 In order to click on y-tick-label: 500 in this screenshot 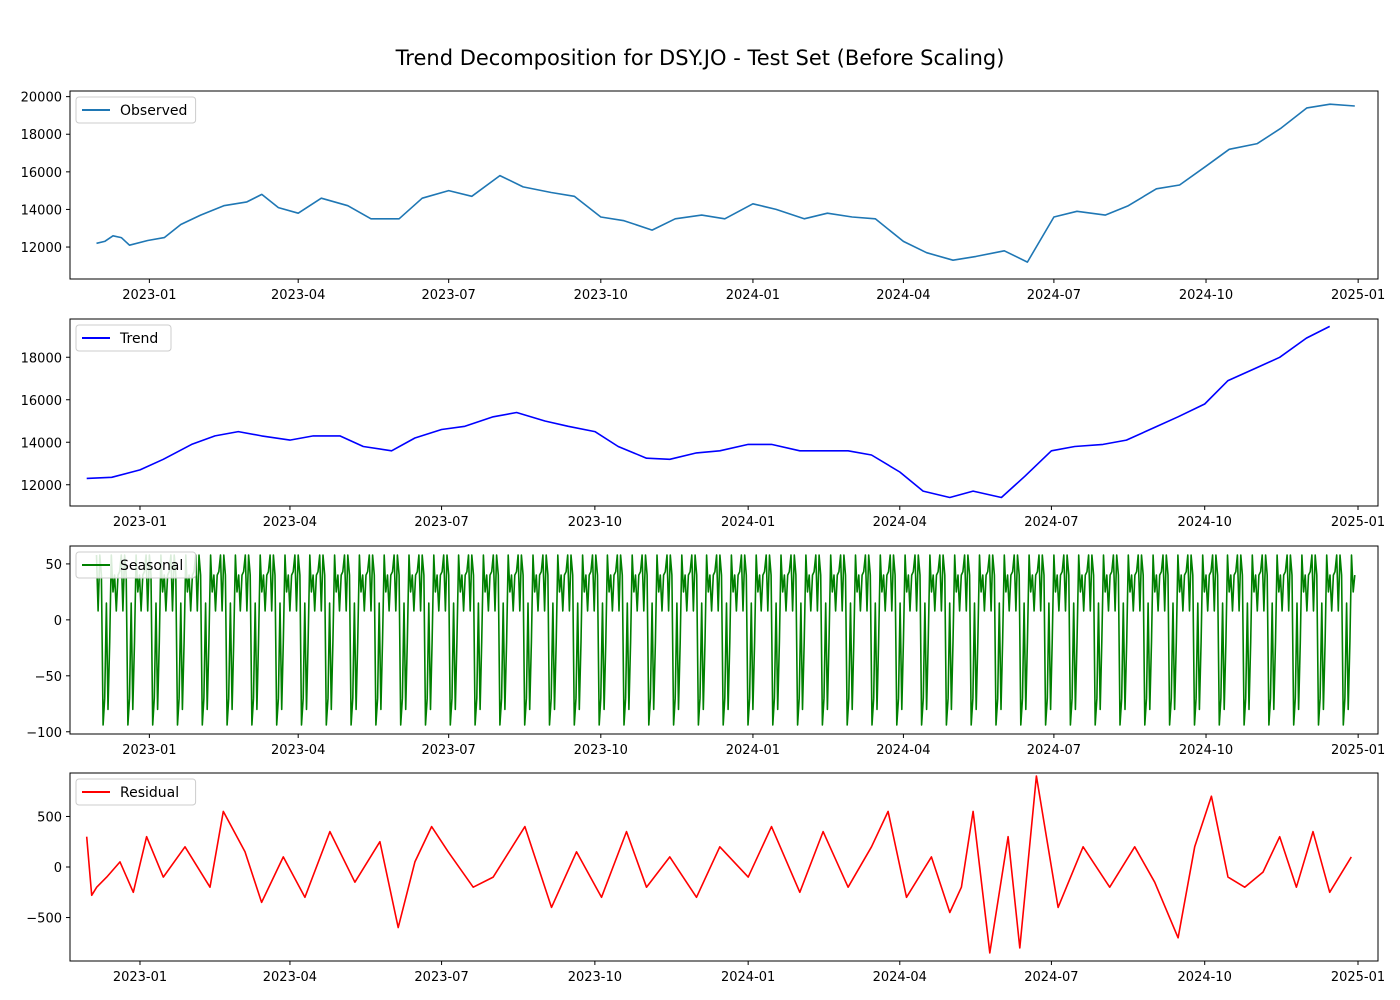, I will do `click(49, 817)`.